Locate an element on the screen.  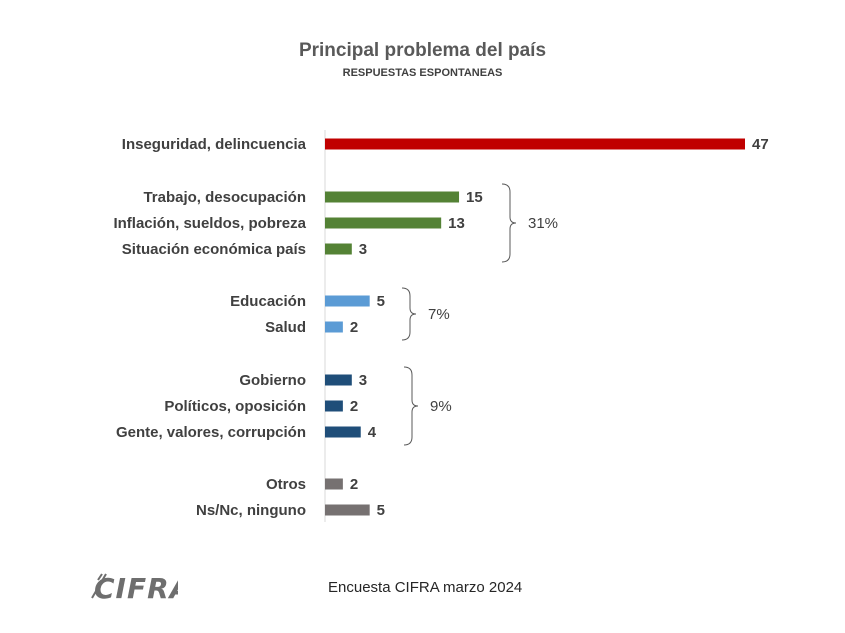
data-label: 4 is located at coordinates (372, 432).